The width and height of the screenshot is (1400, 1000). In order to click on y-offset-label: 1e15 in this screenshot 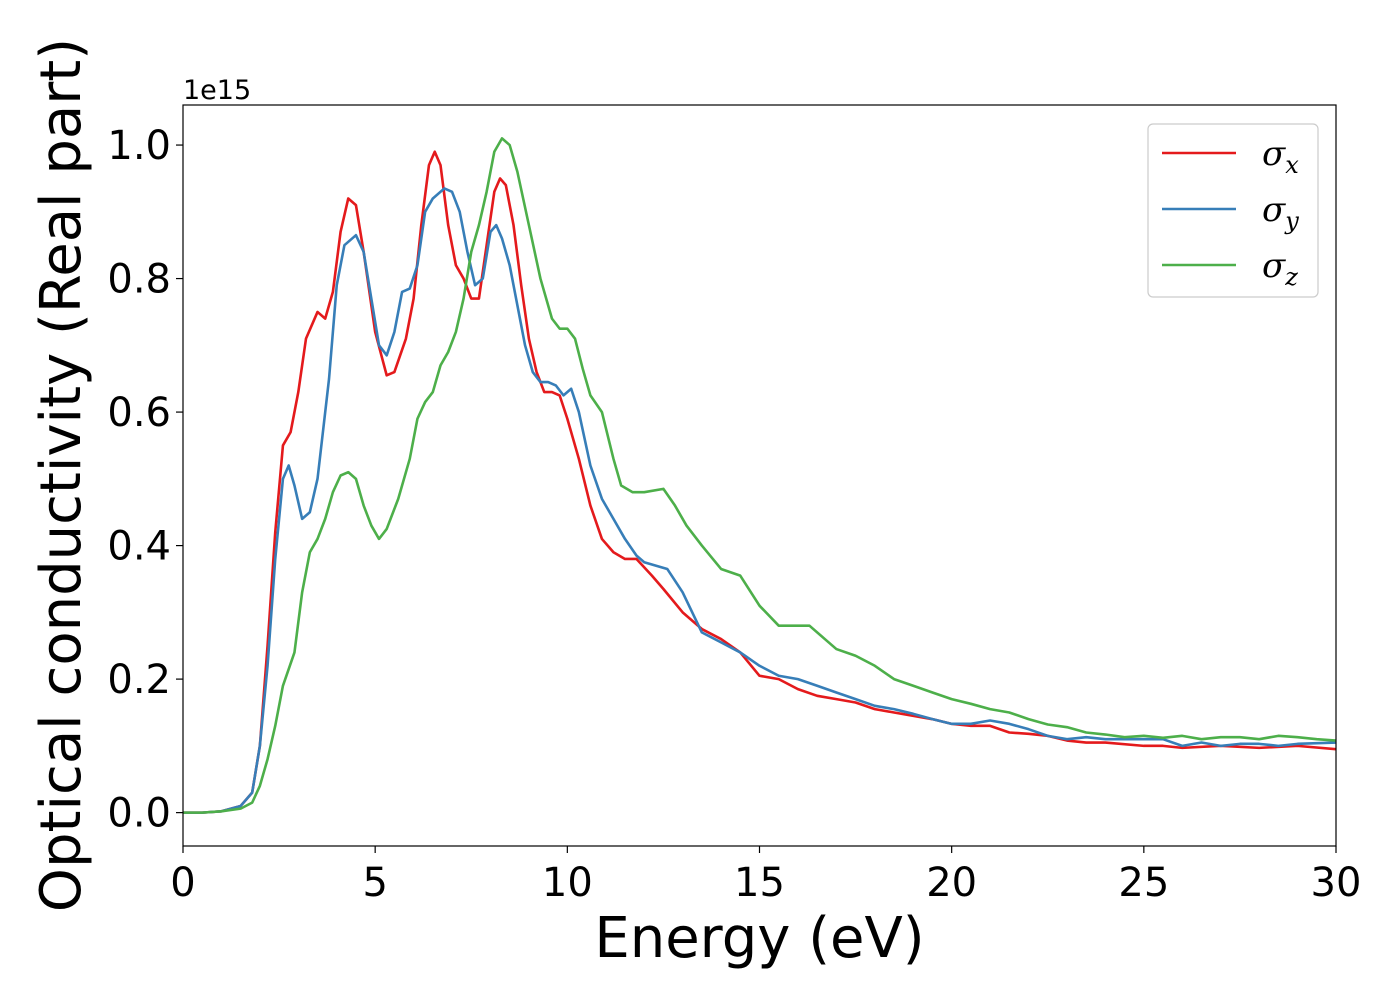, I will do `click(217, 90)`.